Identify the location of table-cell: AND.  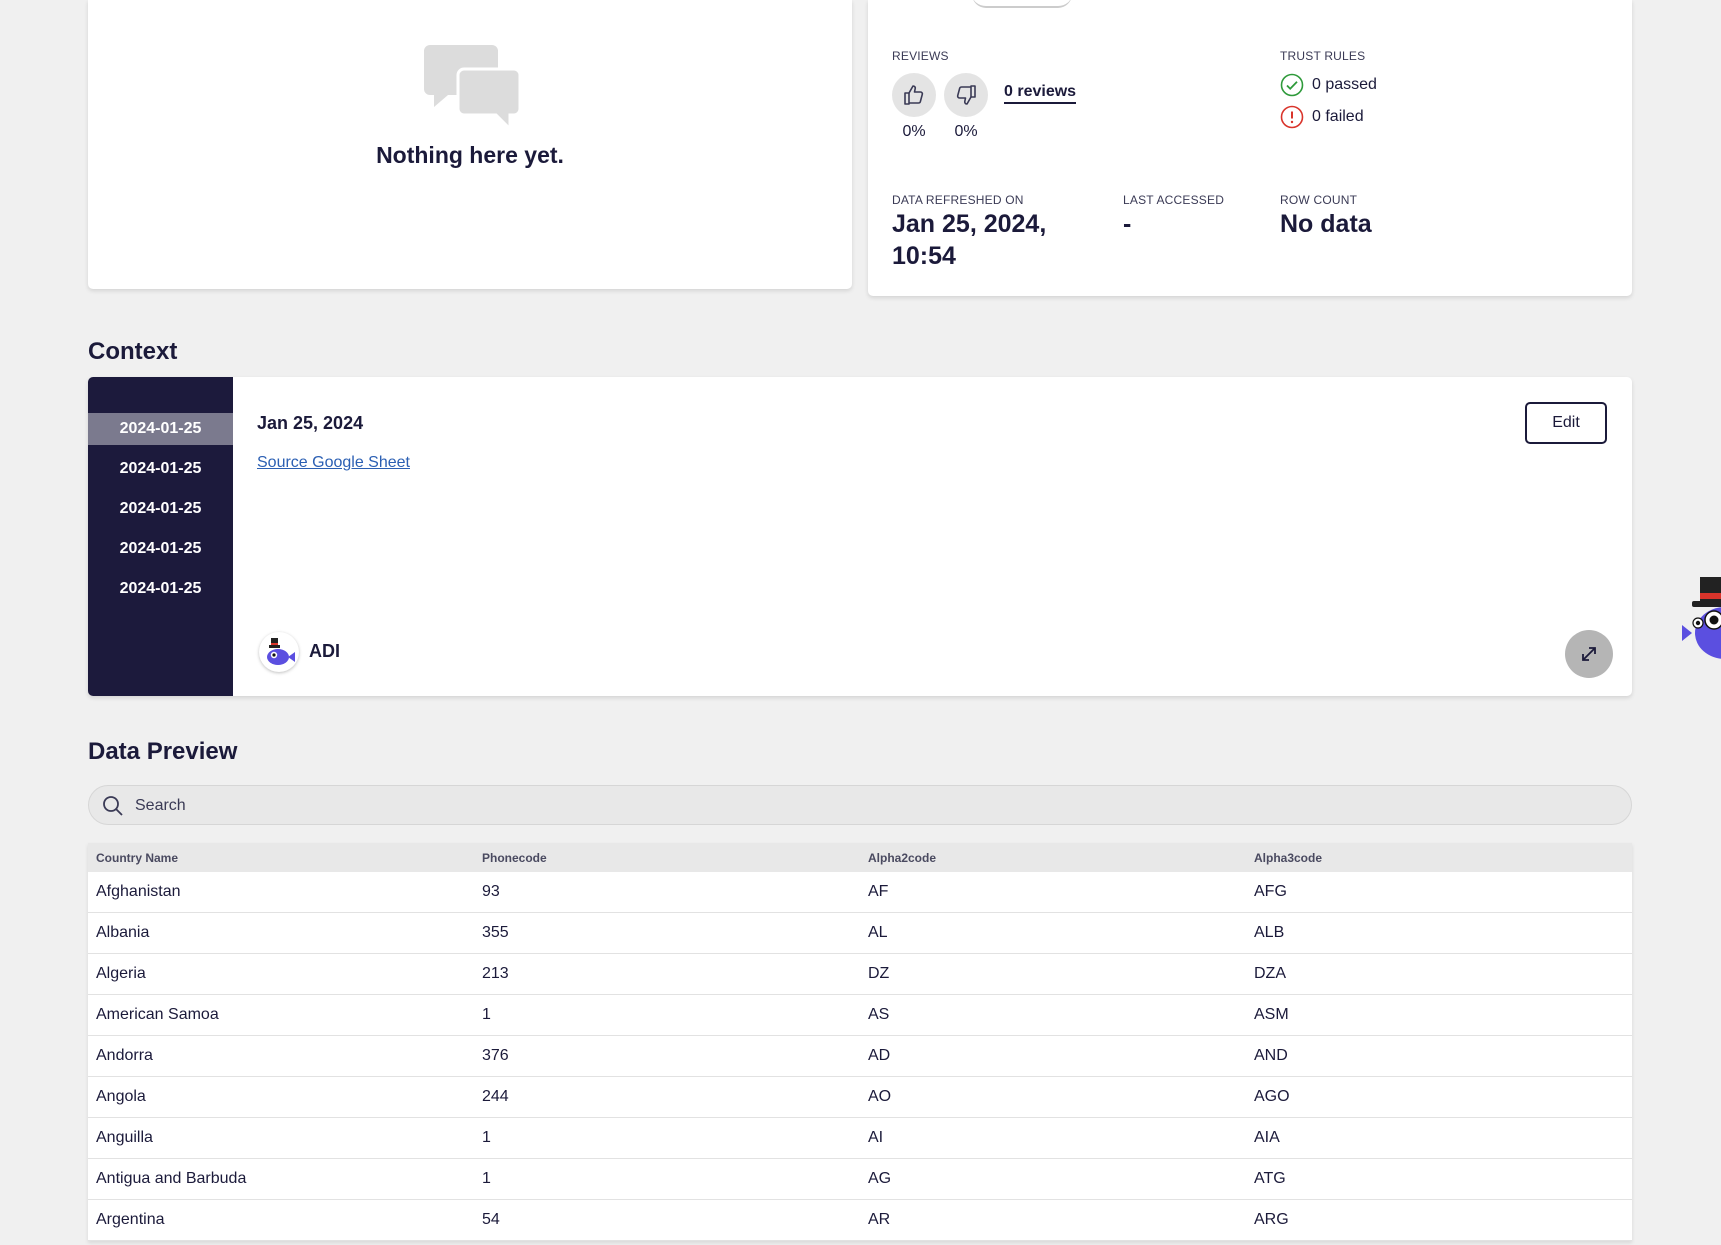
(1439, 1056).